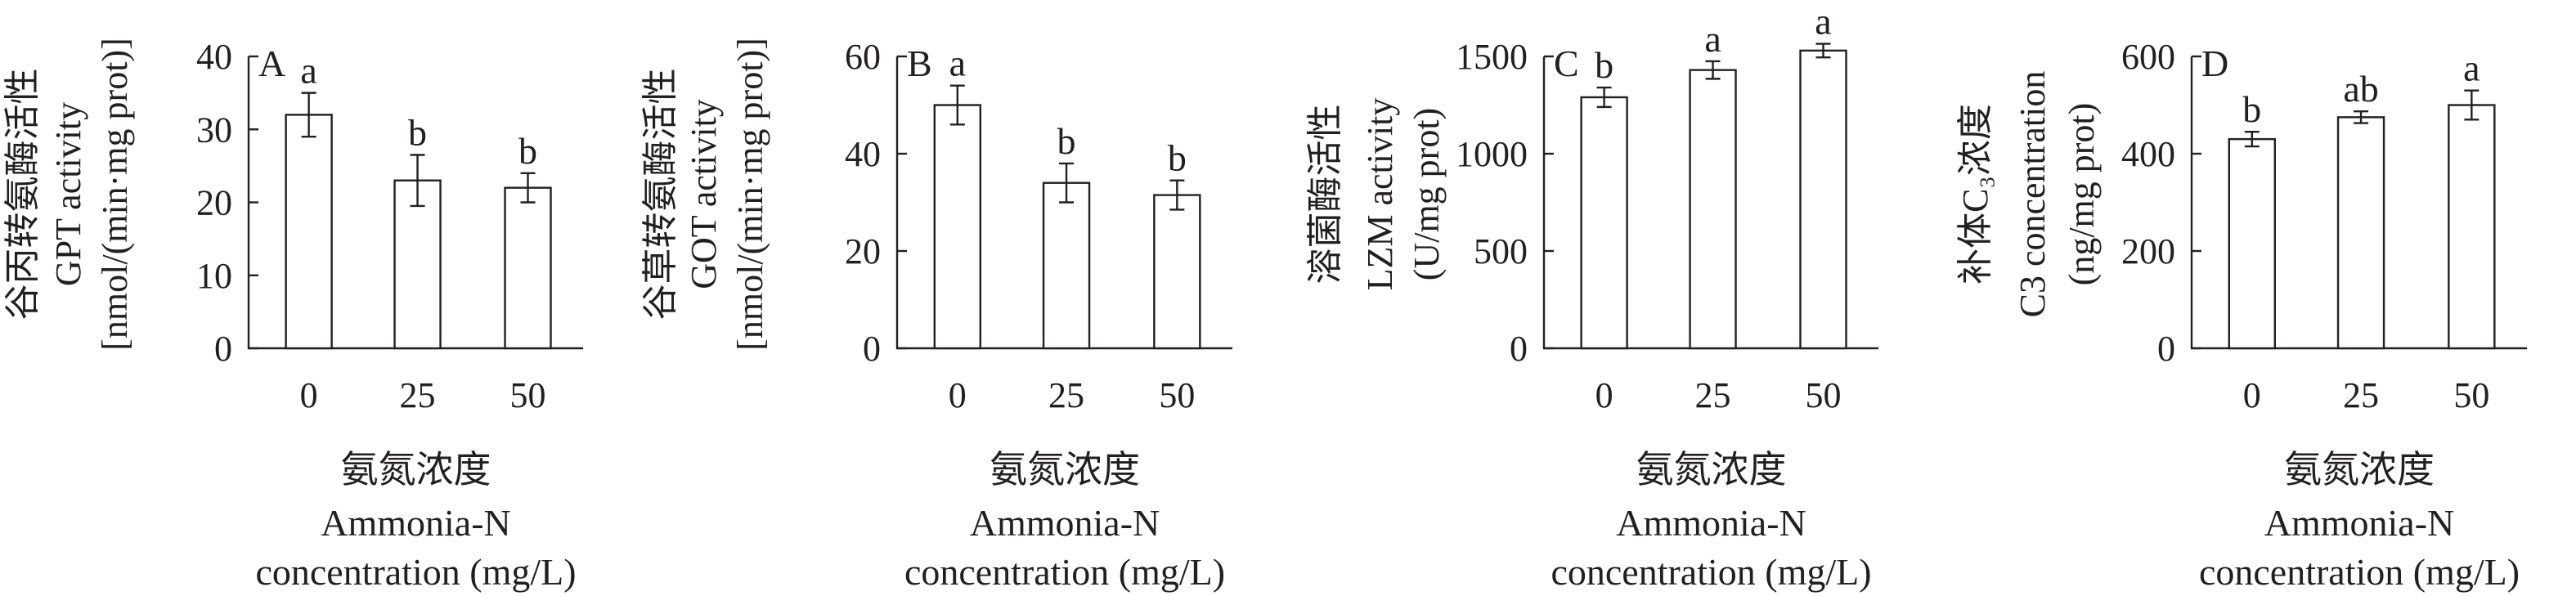 The height and width of the screenshot is (596, 2576). I want to click on y-axis-label-line: 谷草转氨酶活性, so click(660, 194).